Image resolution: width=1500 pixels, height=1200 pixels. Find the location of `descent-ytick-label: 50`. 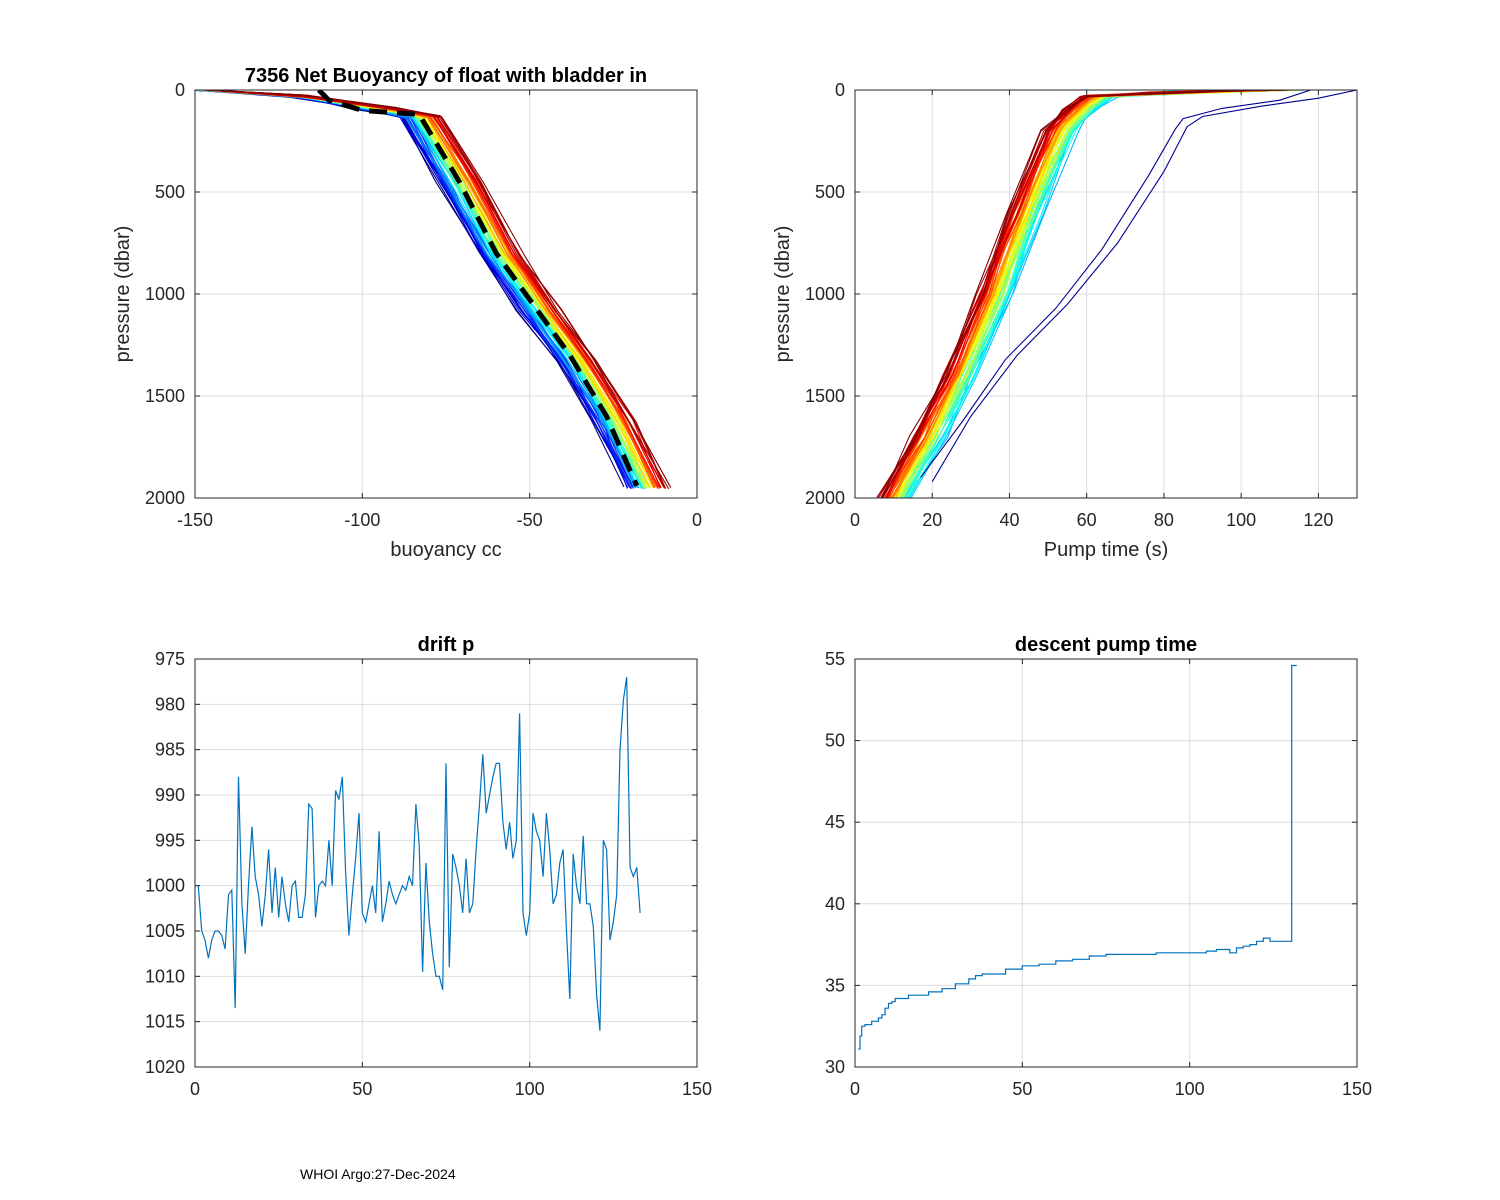

descent-ytick-label: 50 is located at coordinates (835, 741).